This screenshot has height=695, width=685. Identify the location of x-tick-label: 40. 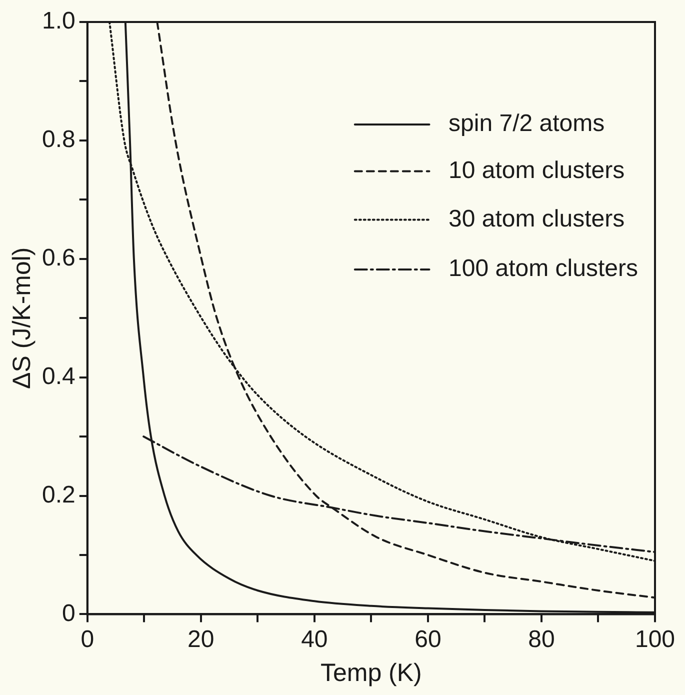
(314, 640).